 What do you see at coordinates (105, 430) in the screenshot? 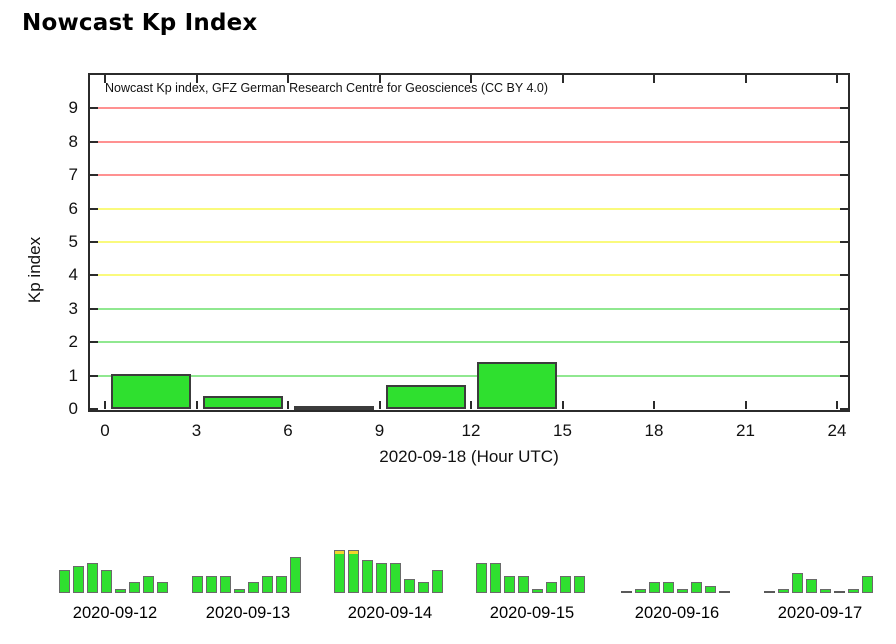
I see `x-tick-label-0: 0` at bounding box center [105, 430].